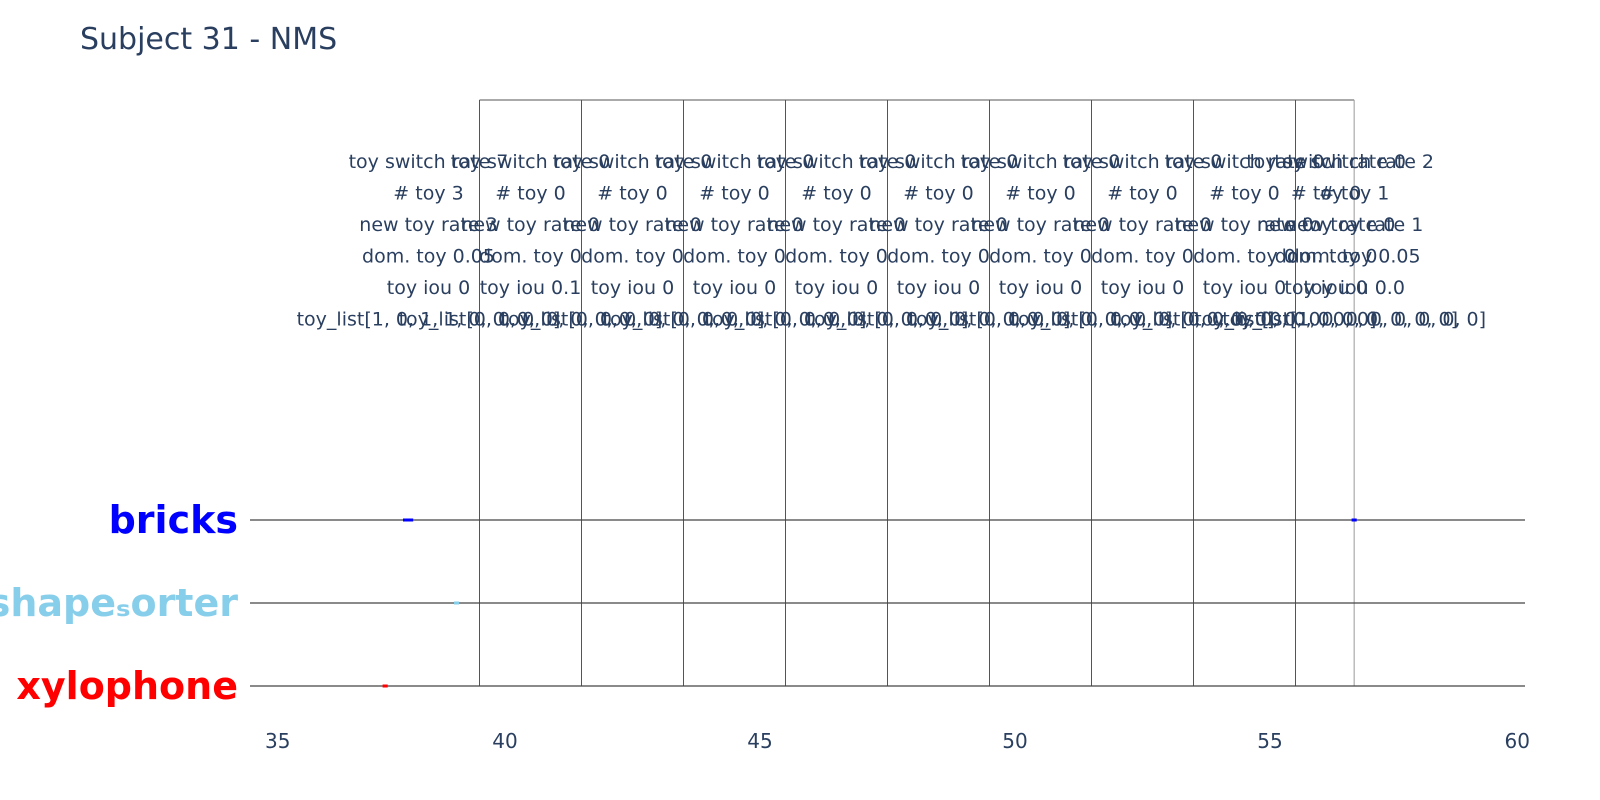  Describe the element at coordinates (429, 162) in the screenshot. I see `annotation-line: toy switch rate 7` at that location.